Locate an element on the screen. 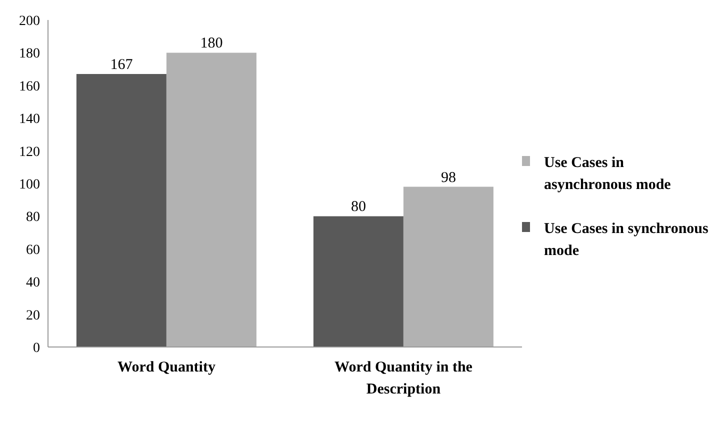 This screenshot has width=725, height=435. y-tick-label: 100 is located at coordinates (29, 184).